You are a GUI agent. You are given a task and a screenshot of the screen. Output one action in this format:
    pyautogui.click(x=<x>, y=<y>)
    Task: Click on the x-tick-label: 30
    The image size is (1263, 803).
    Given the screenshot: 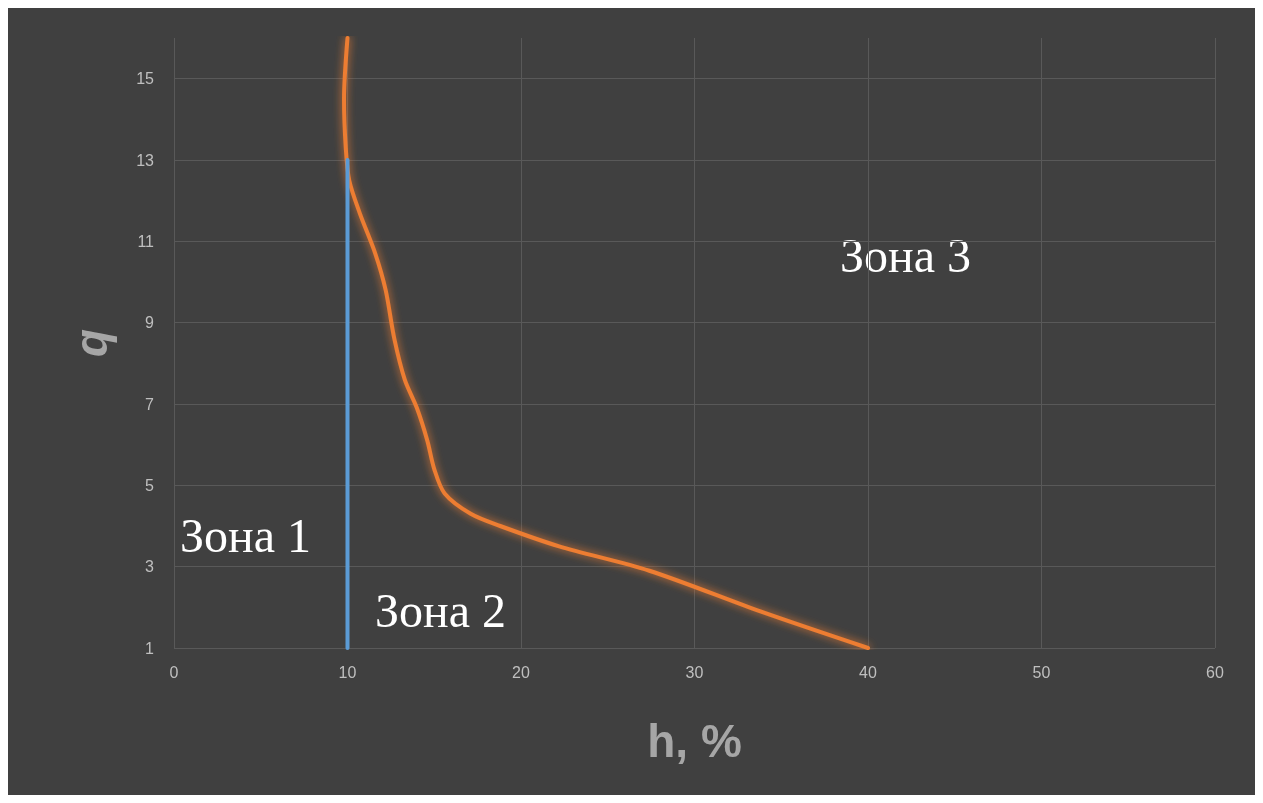 What is the action you would take?
    pyautogui.click(x=694, y=672)
    